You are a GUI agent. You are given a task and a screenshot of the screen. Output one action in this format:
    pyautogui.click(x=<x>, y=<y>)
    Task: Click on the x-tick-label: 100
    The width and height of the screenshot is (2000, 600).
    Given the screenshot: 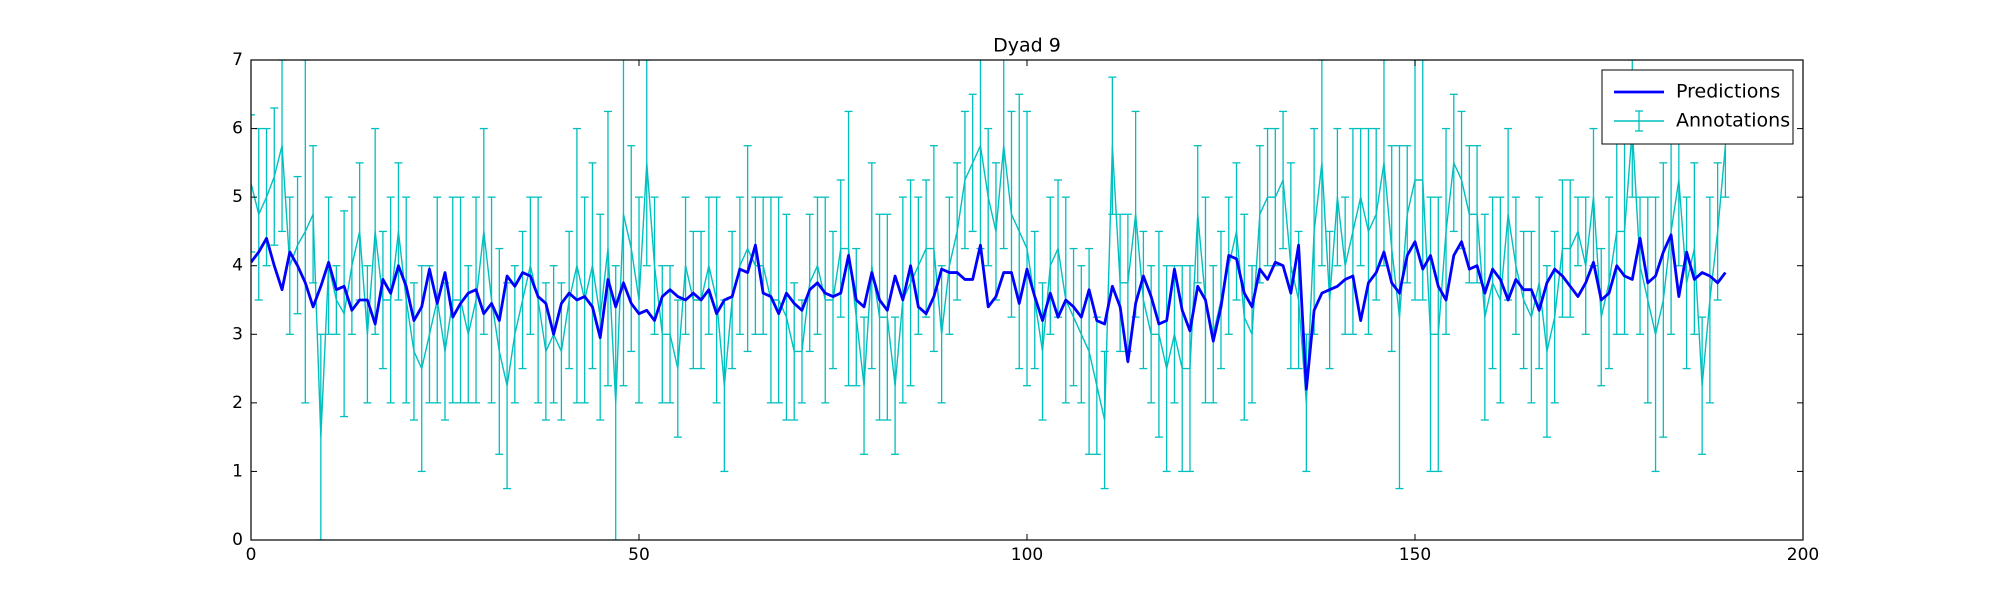 What is the action you would take?
    pyautogui.click(x=1027, y=555)
    